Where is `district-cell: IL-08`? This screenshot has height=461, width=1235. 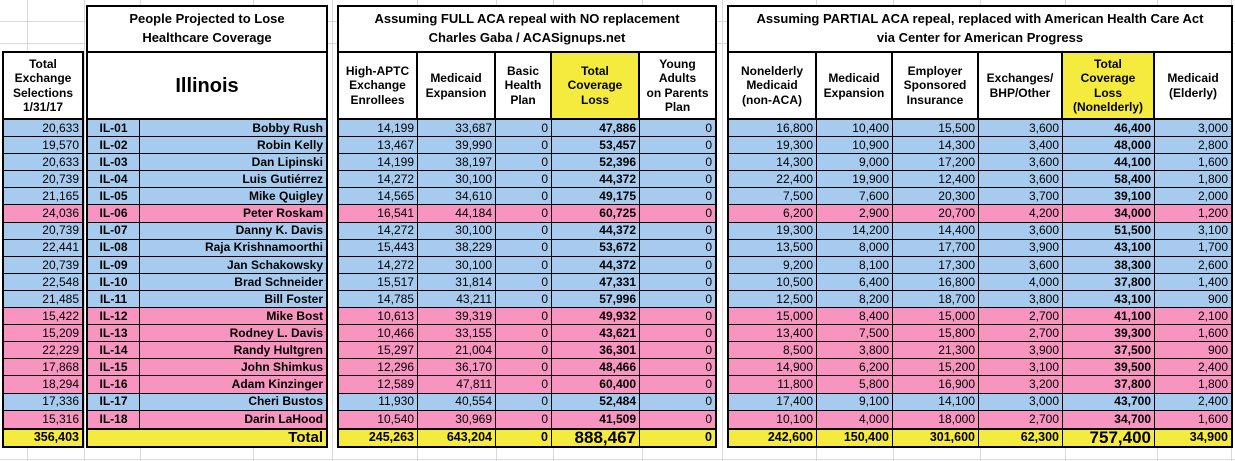 district-cell: IL-08 is located at coordinates (114, 248).